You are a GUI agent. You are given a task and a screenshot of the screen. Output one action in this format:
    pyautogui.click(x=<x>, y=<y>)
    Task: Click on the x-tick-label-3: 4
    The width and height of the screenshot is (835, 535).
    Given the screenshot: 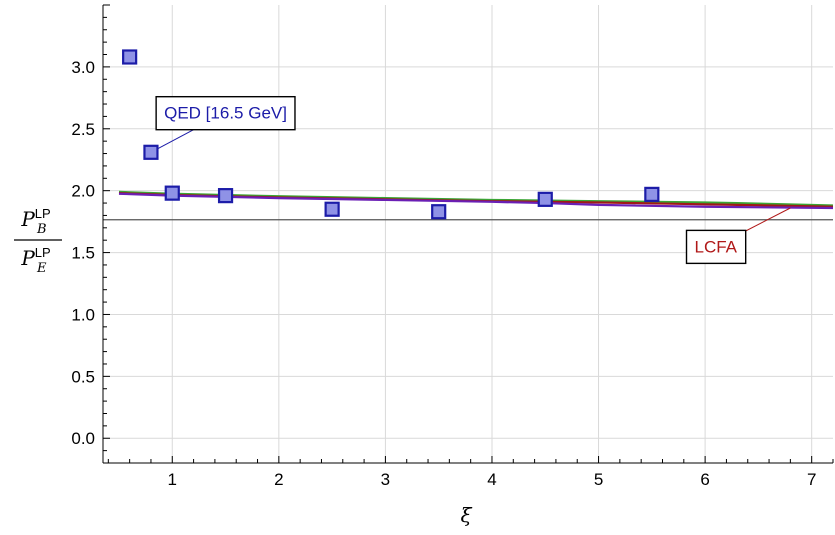 What is the action you would take?
    pyautogui.click(x=491, y=479)
    